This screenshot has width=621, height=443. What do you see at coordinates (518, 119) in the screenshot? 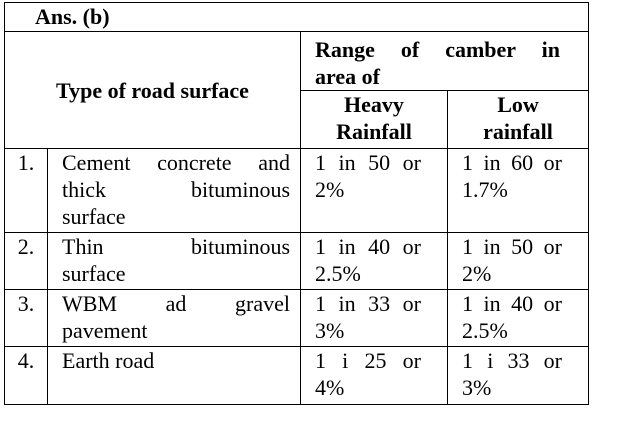
I see `low-rainfall-header: Low rainfall` at bounding box center [518, 119].